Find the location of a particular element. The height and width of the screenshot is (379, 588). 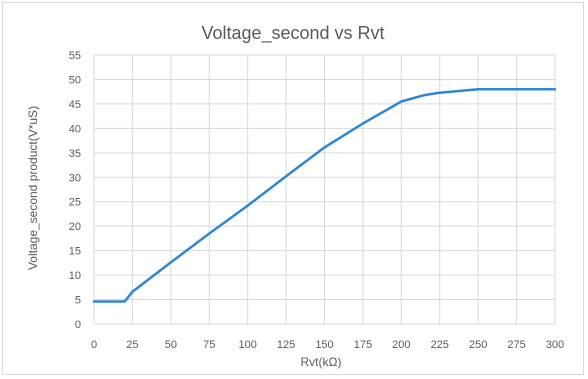

x-tick-label: 175 is located at coordinates (363, 345).